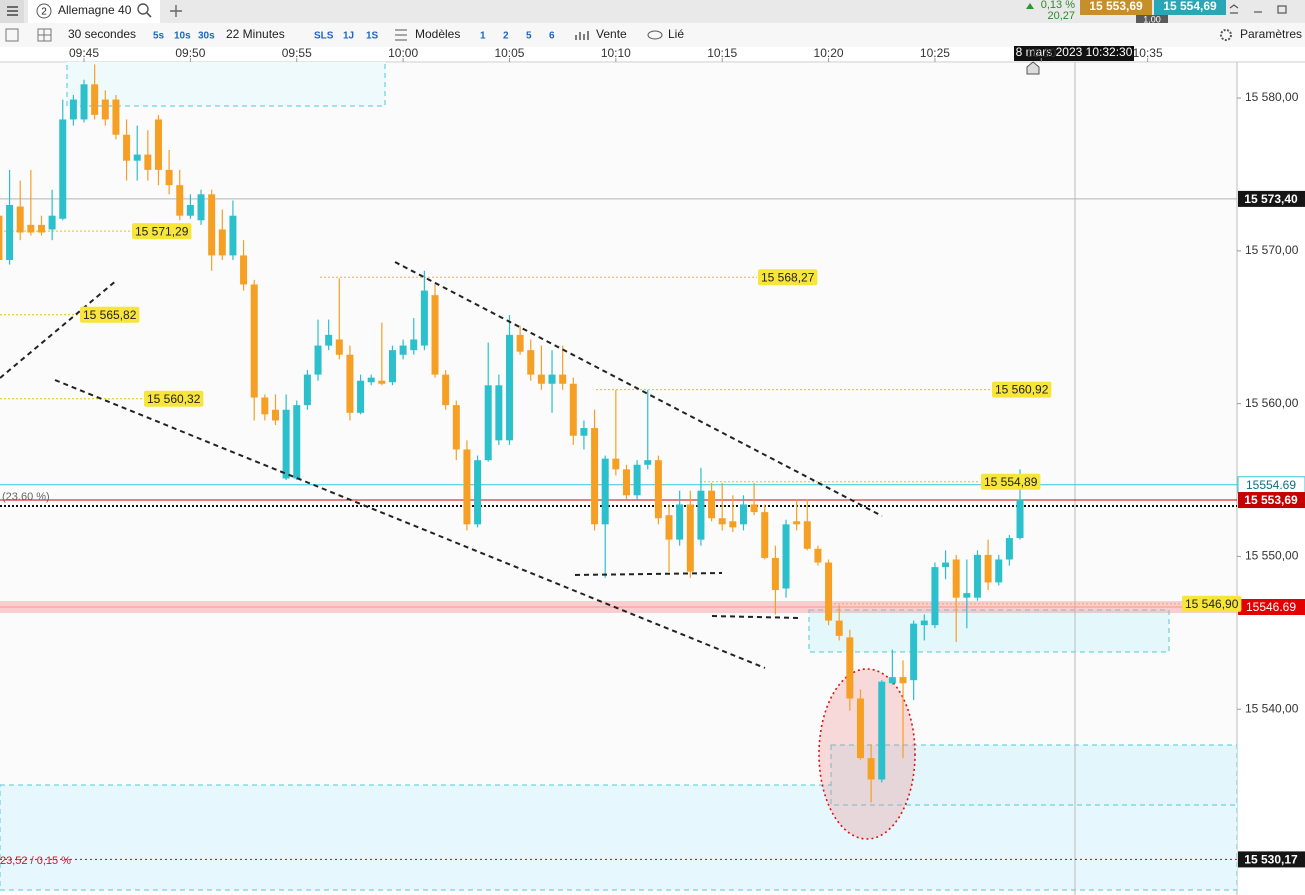 This screenshot has height=895, width=1305. What do you see at coordinates (206, 36) in the screenshot?
I see `interval-option: 30s` at bounding box center [206, 36].